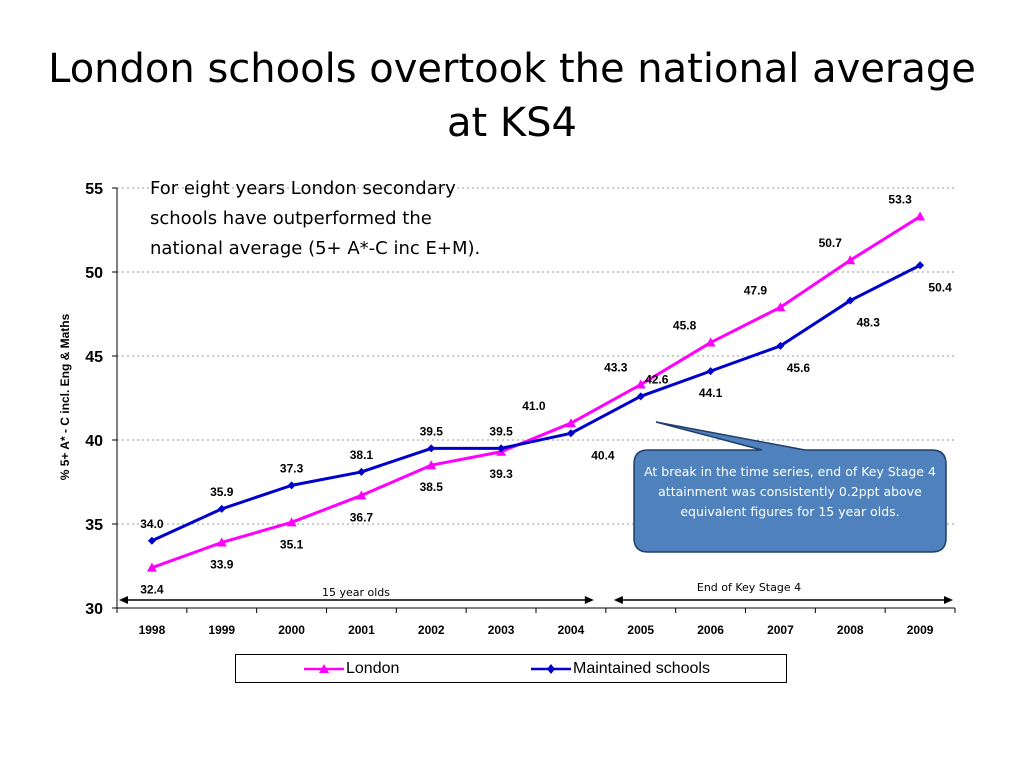  What do you see at coordinates (780, 345) in the screenshot?
I see `data-point-maintained-2007` at bounding box center [780, 345].